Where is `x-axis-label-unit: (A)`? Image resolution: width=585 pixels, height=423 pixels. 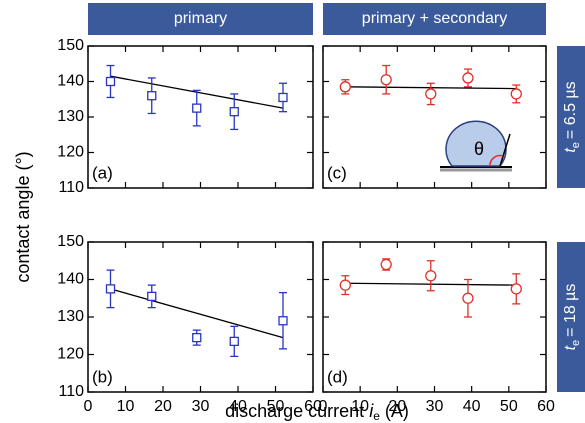
x-axis-label-unit: (A) is located at coordinates (397, 411).